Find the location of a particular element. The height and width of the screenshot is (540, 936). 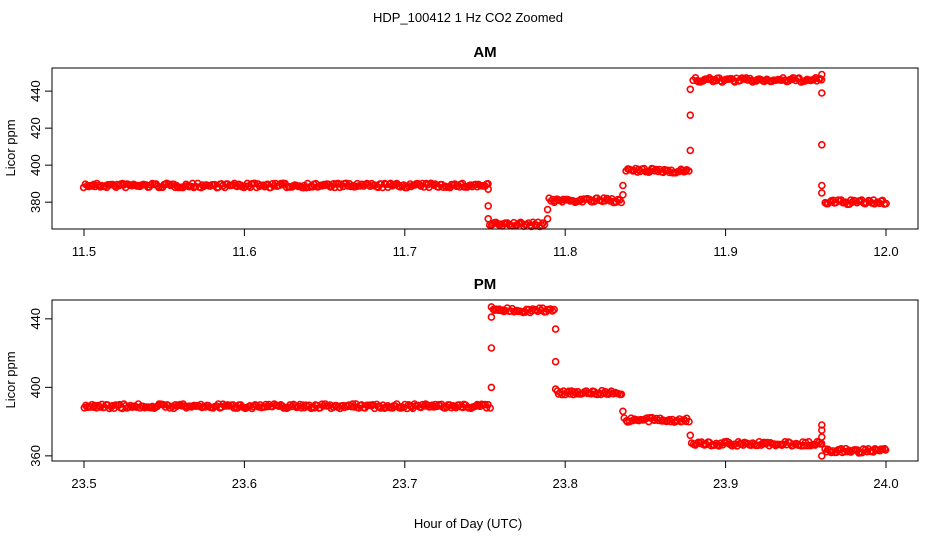

panel-am-y-tick-label: 420 is located at coordinates (35, 128).